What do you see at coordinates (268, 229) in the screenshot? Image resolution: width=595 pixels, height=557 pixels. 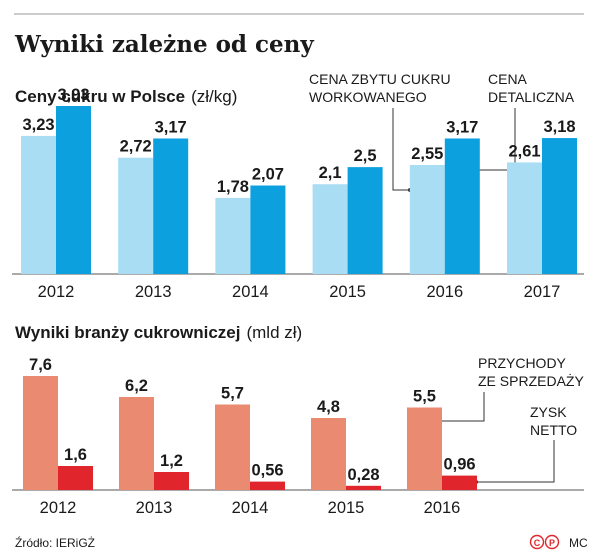 I see `chart1-bar-b-2014` at bounding box center [268, 229].